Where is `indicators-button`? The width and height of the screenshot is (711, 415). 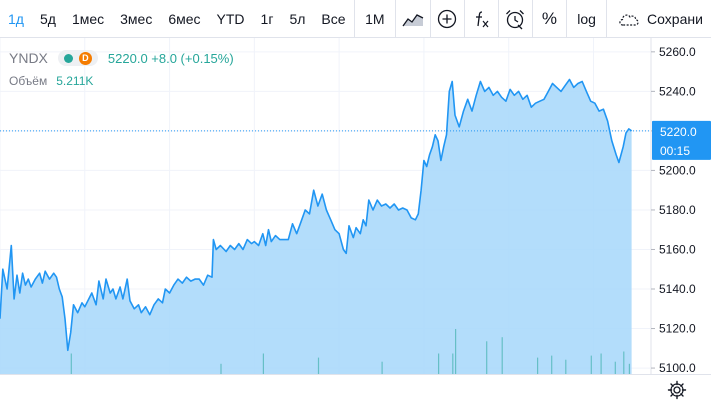 indicators-button is located at coordinates (480, 19).